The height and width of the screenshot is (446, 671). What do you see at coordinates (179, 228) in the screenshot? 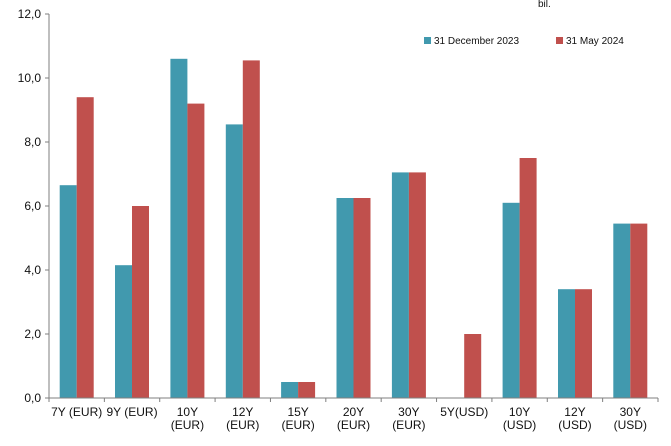
I see `bar-s0-c2` at bounding box center [179, 228].